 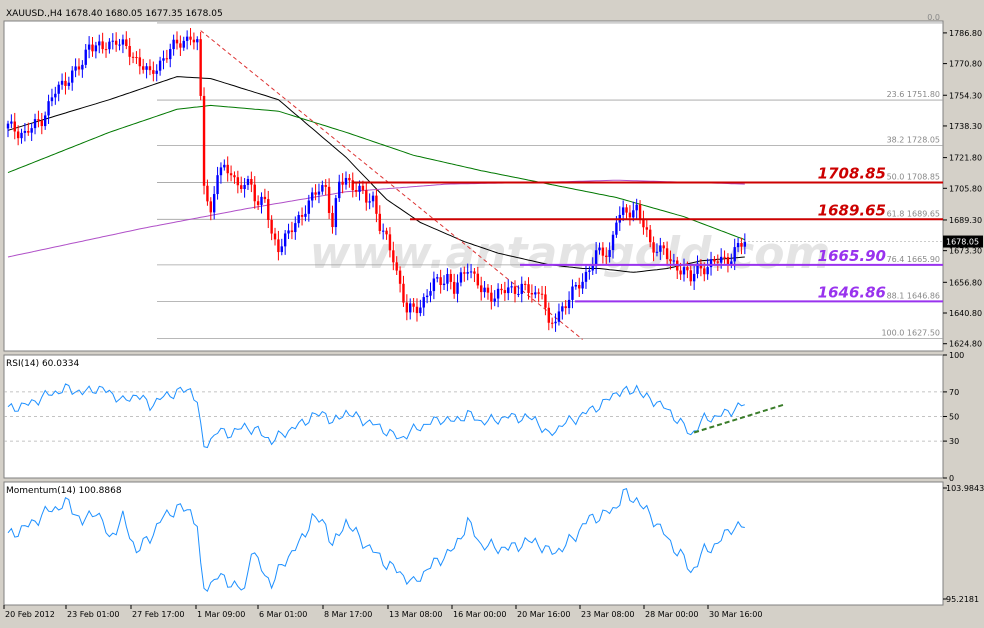 I want to click on time-tick-label: 23 Feb 01:00, so click(x=93, y=614).